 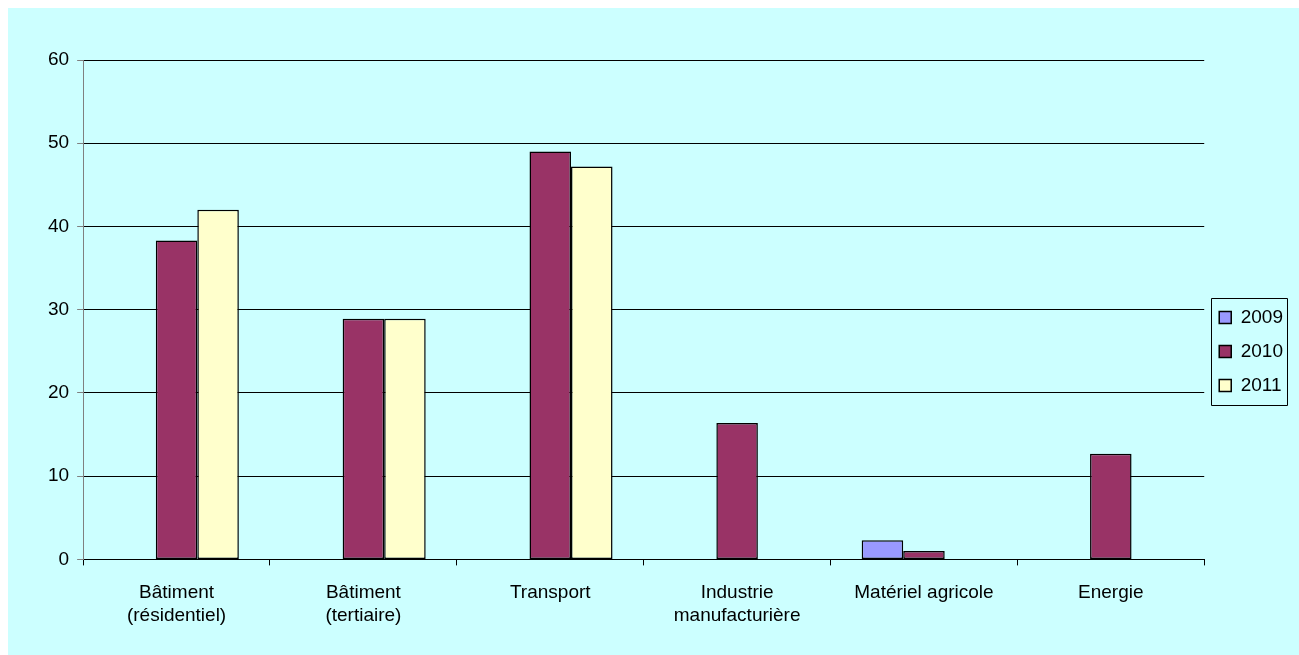 I want to click on legend-label: 2009, so click(x=1262, y=316).